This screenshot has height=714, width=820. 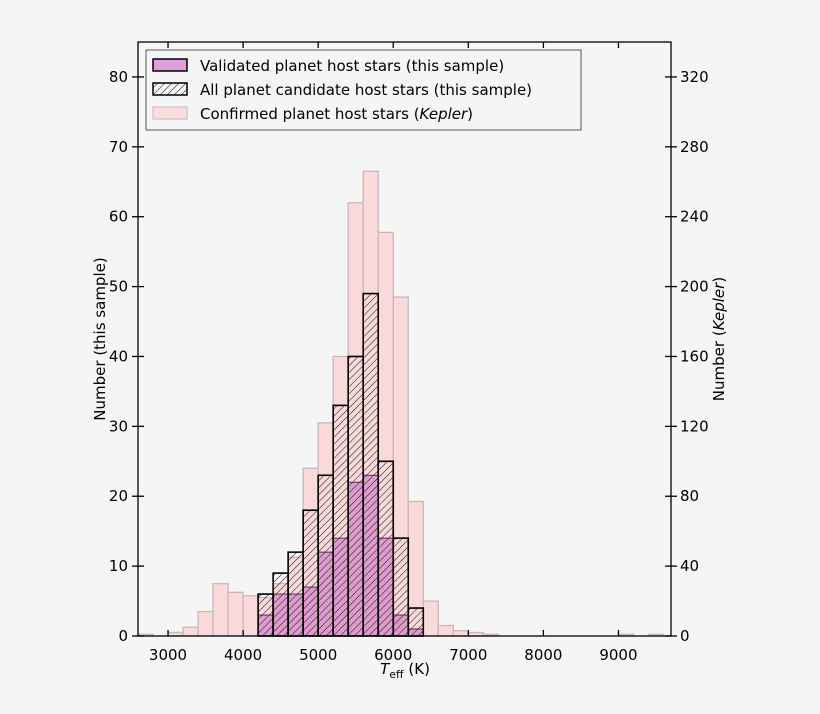 What do you see at coordinates (118, 287) in the screenshot?
I see `y-left-tick-label: 50` at bounding box center [118, 287].